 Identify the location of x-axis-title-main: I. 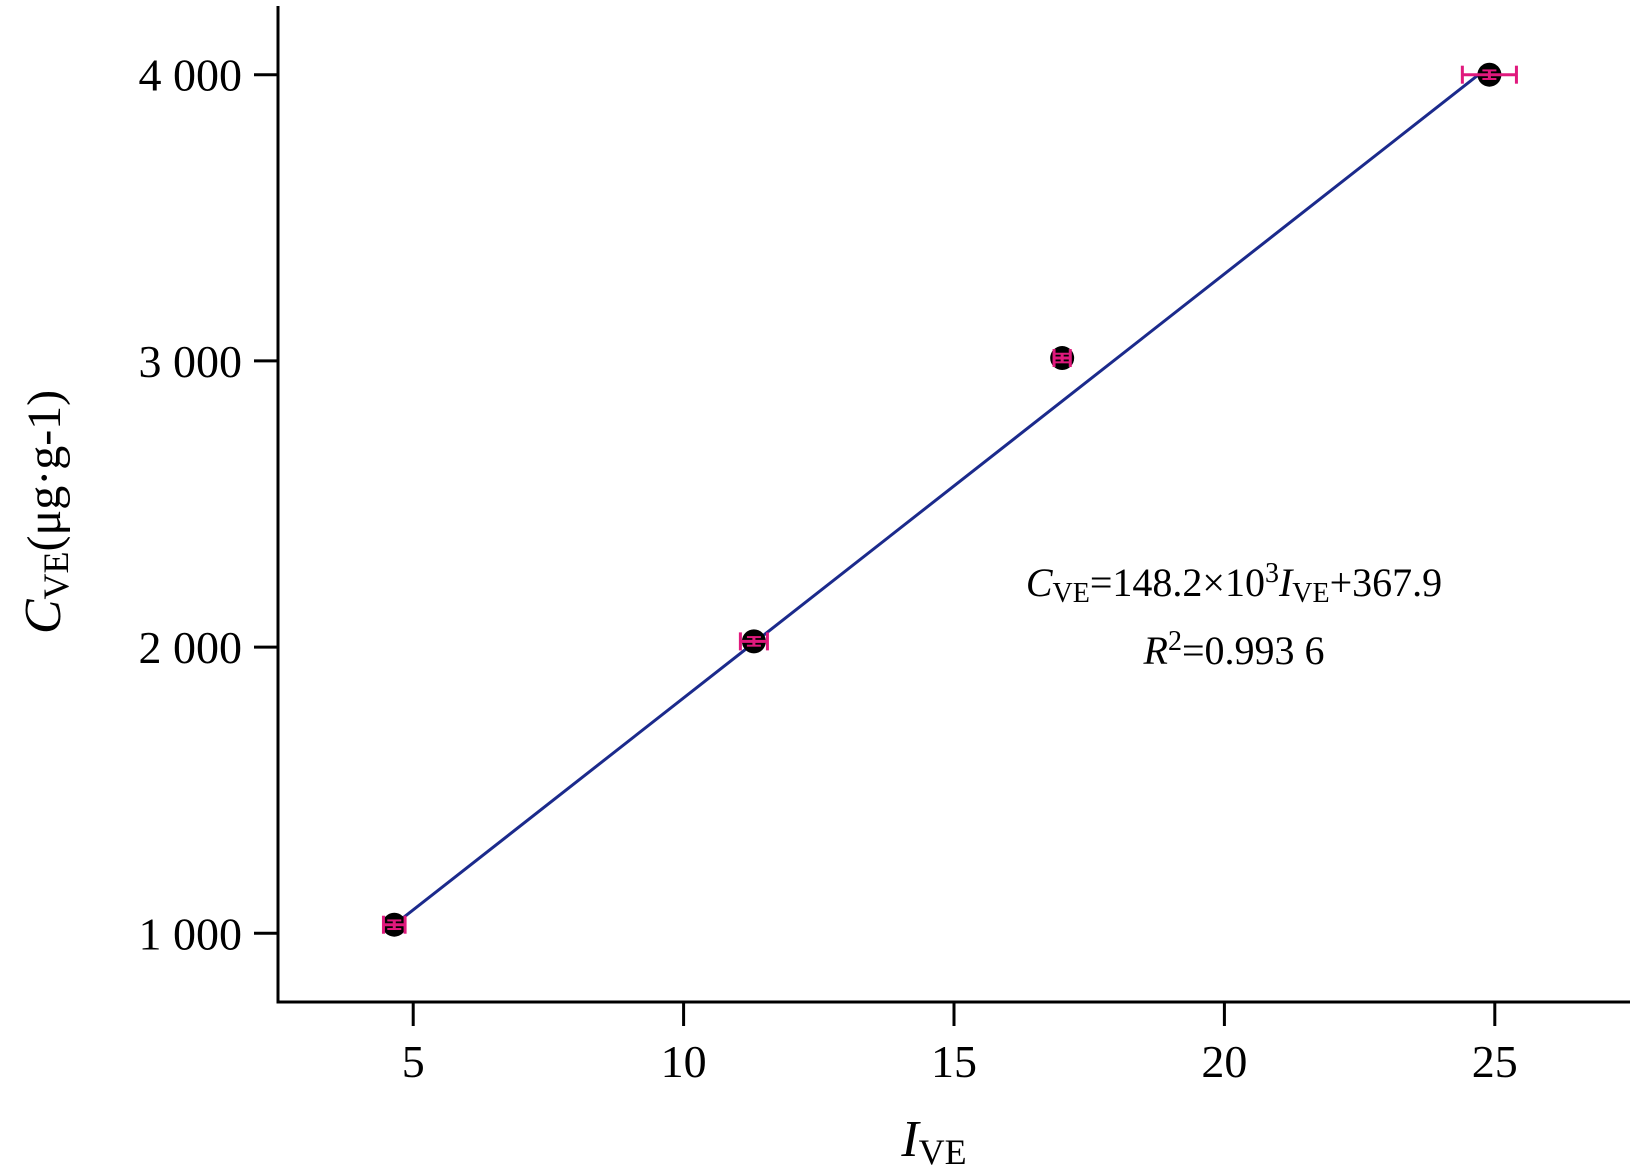
(910, 1139).